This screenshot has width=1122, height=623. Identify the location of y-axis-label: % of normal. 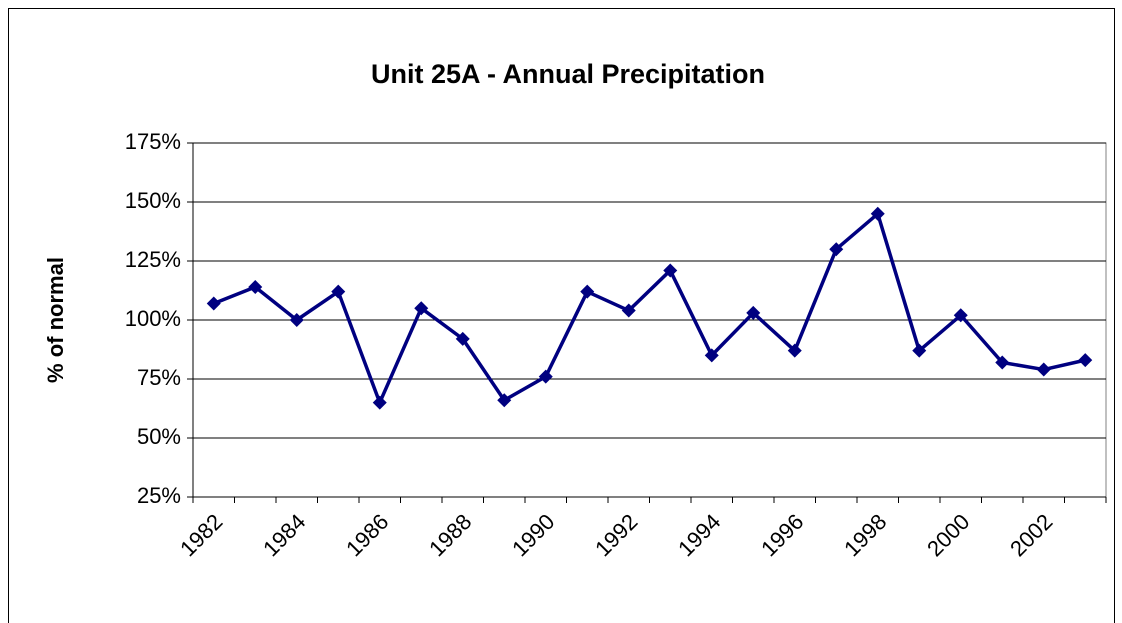
(55, 320).